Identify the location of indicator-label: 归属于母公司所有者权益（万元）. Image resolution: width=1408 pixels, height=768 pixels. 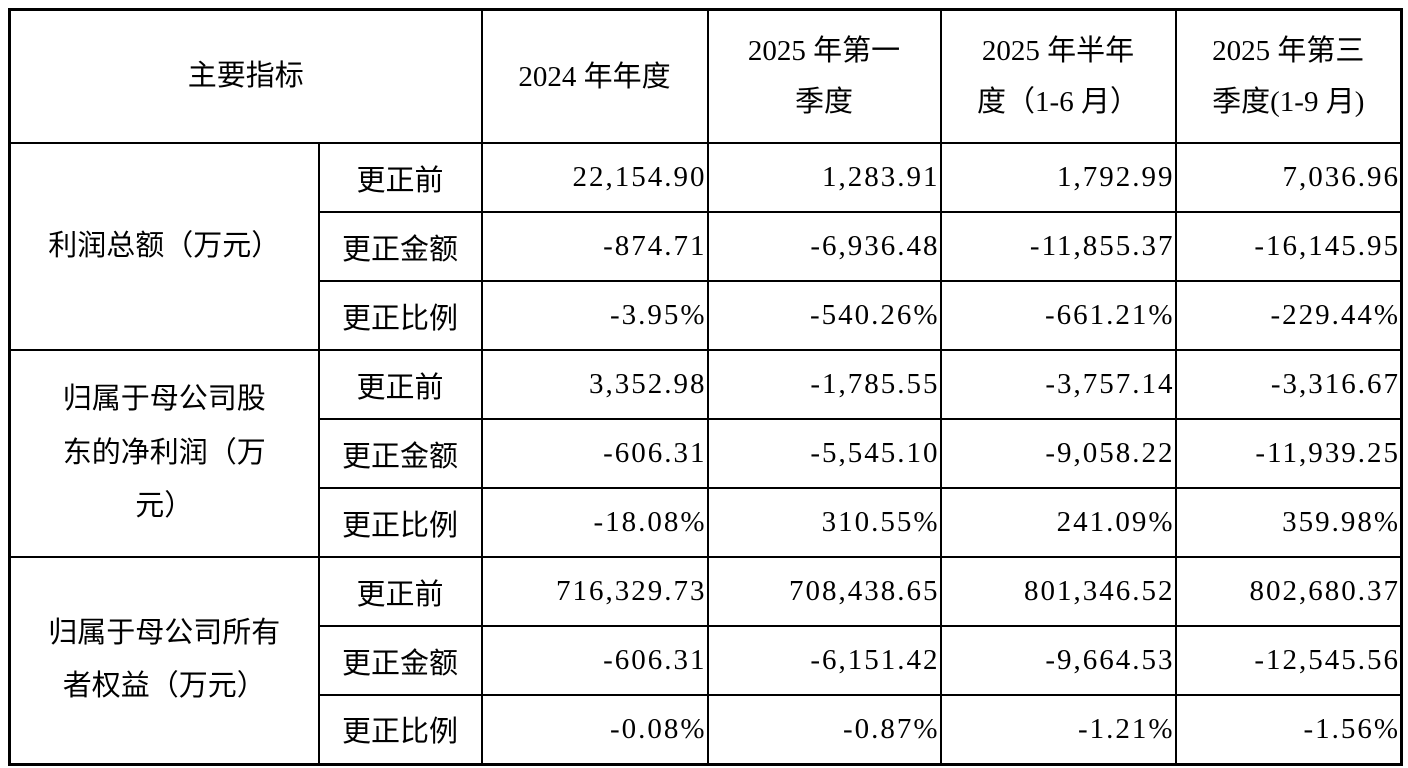
(164, 659).